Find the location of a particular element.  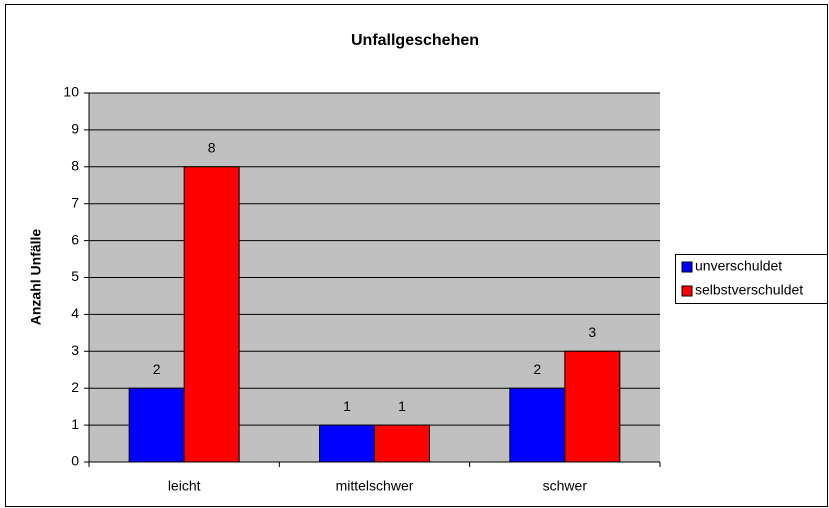

data-label: 8 is located at coordinates (212, 148).